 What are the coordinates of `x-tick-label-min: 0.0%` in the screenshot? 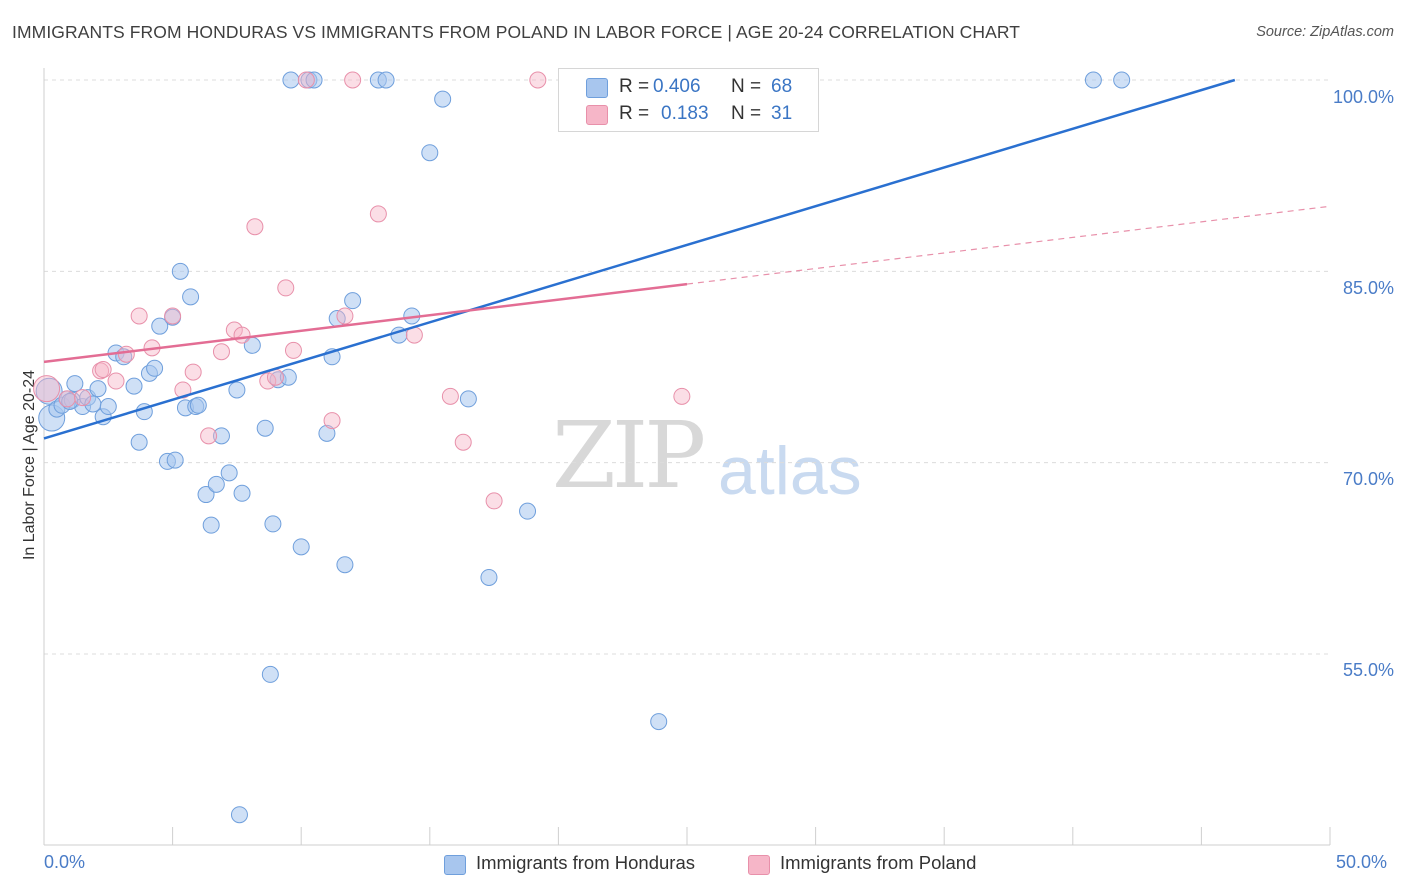 It's located at (65, 862).